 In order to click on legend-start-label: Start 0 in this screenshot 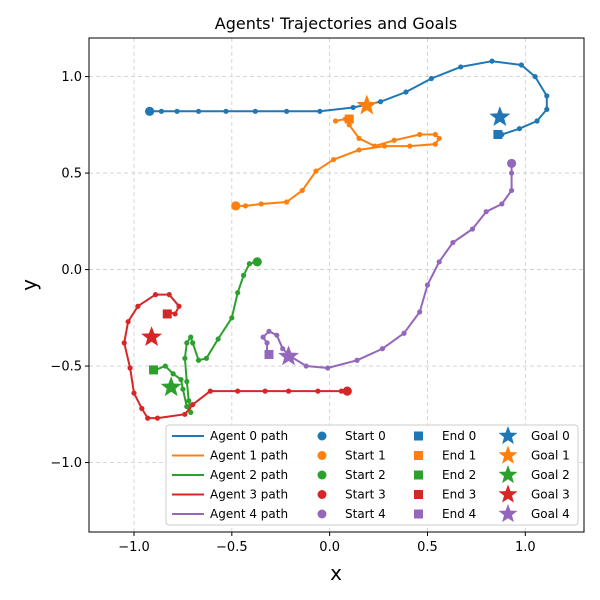, I will do `click(365, 436)`.